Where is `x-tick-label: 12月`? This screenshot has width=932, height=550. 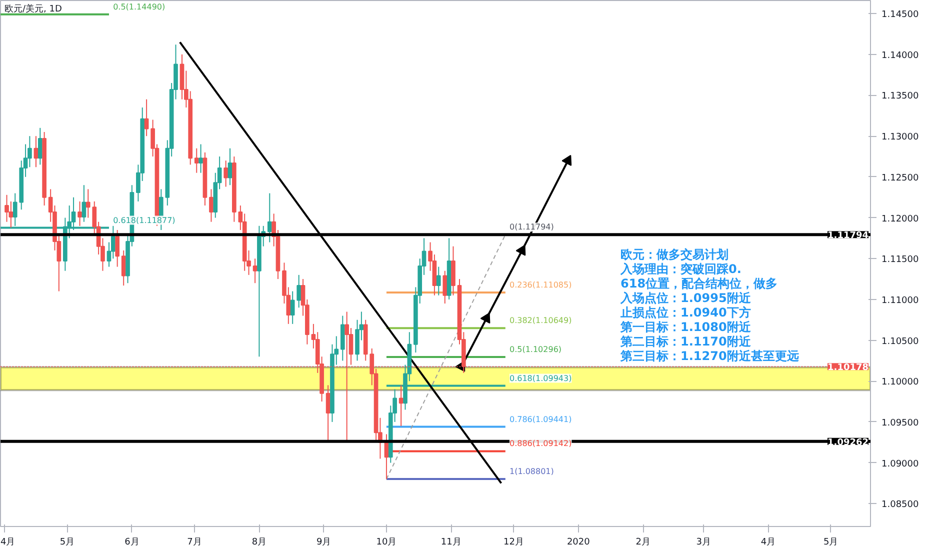 x-tick-label: 12月 is located at coordinates (514, 543).